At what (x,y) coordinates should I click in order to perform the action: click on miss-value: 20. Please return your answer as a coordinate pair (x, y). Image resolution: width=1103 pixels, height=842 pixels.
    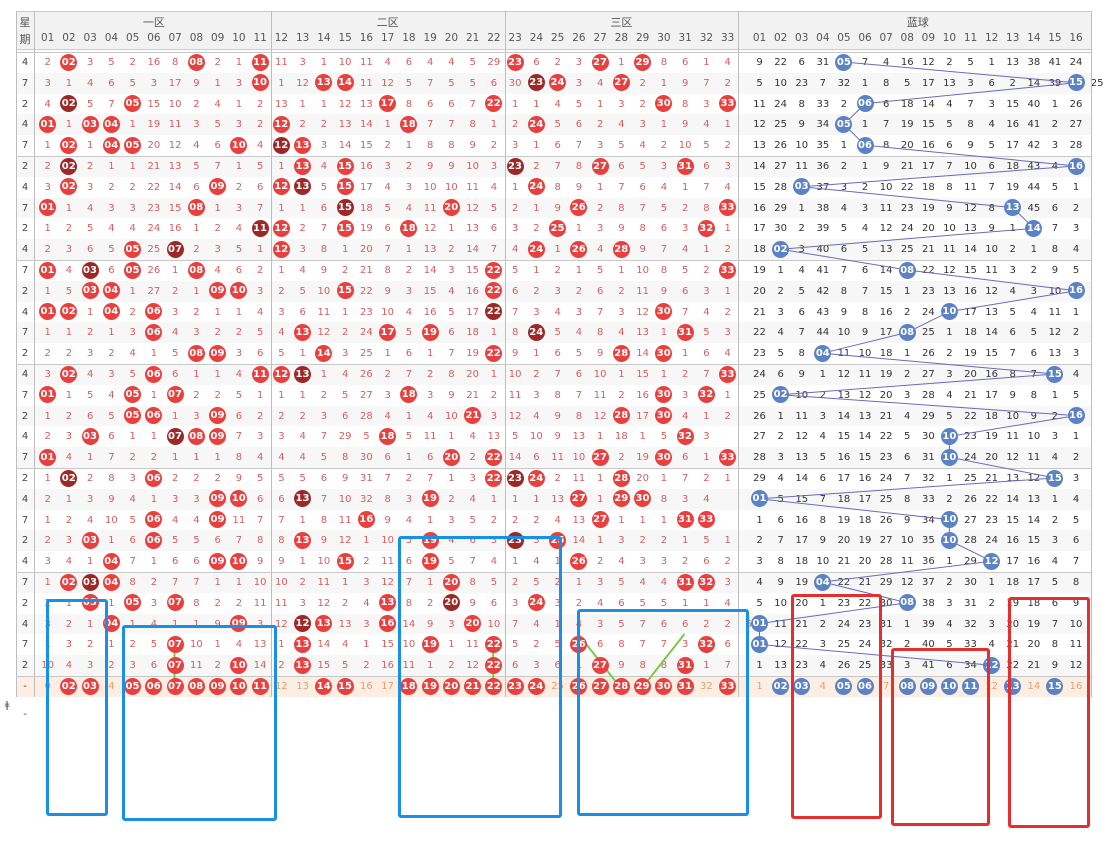
    Looking at the image, I should click on (642, 478).